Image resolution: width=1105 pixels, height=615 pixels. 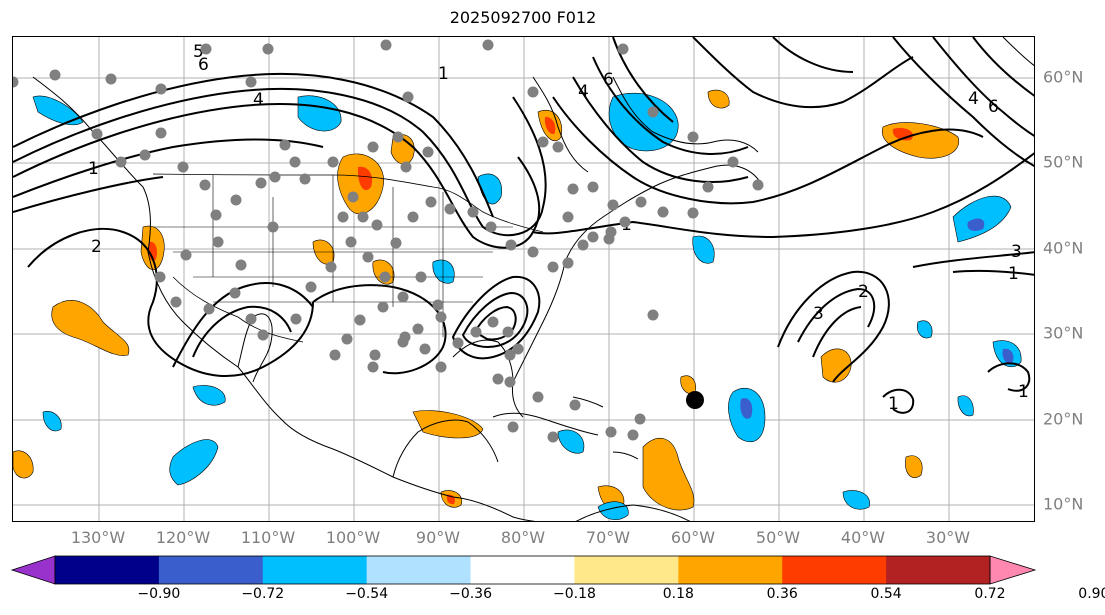 What do you see at coordinates (778, 537) in the screenshot?
I see `longitude-label: 50°W` at bounding box center [778, 537].